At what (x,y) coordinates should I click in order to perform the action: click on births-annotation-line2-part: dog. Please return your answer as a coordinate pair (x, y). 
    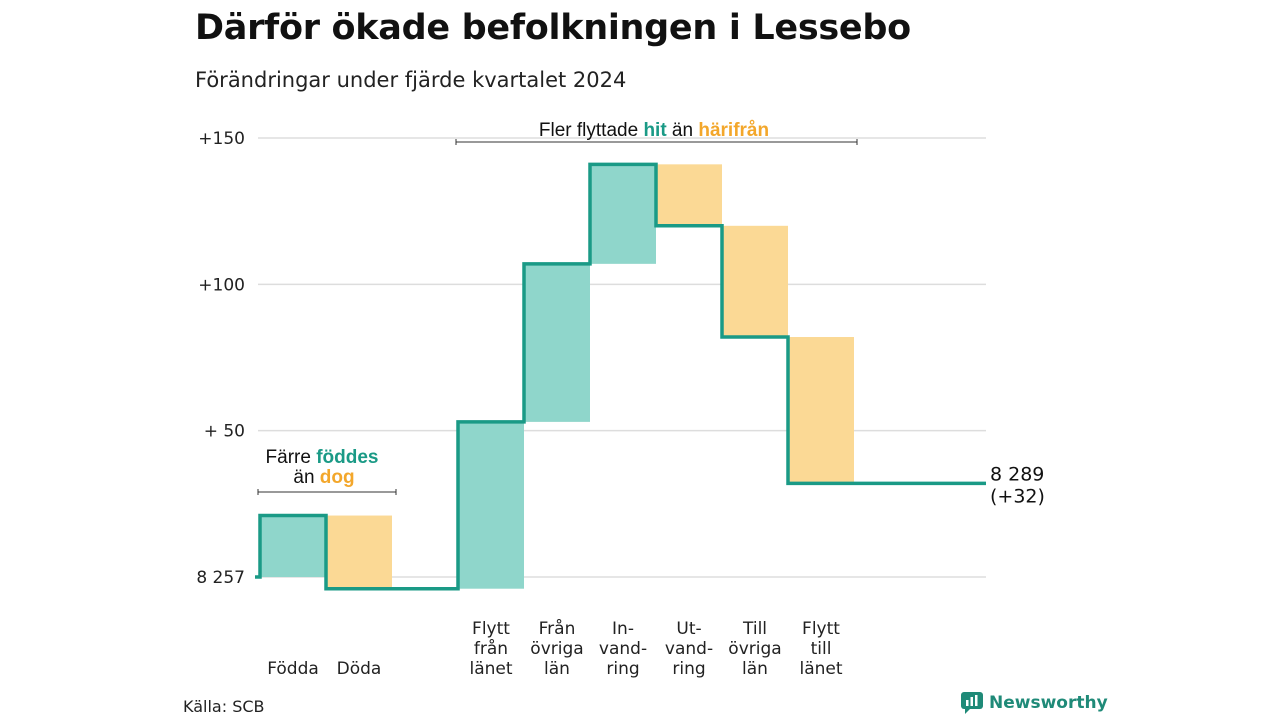
    Looking at the image, I should click on (337, 477).